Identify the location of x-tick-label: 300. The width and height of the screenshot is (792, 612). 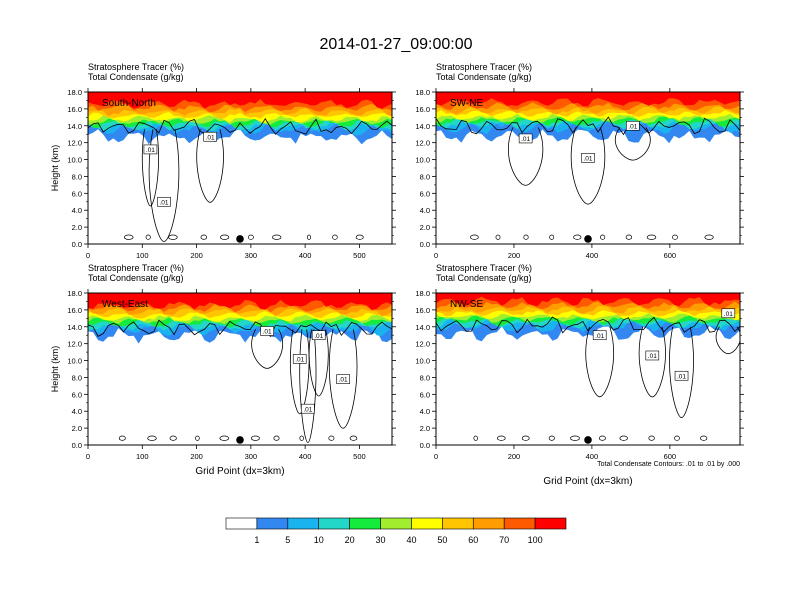
(251, 456).